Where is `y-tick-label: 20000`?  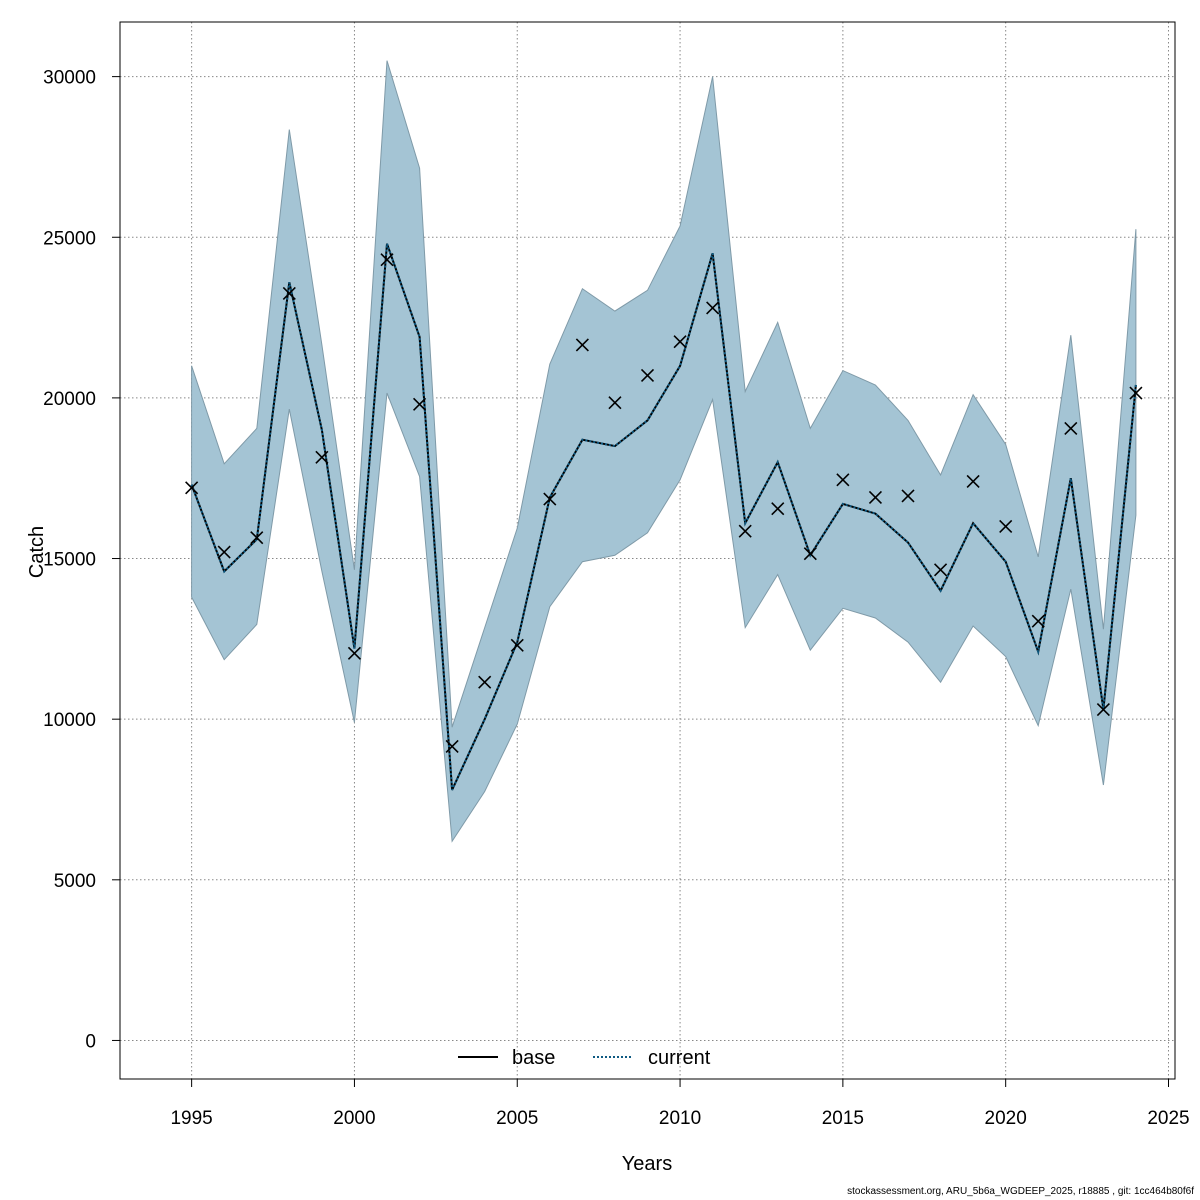
y-tick-label: 20000 is located at coordinates (69, 399).